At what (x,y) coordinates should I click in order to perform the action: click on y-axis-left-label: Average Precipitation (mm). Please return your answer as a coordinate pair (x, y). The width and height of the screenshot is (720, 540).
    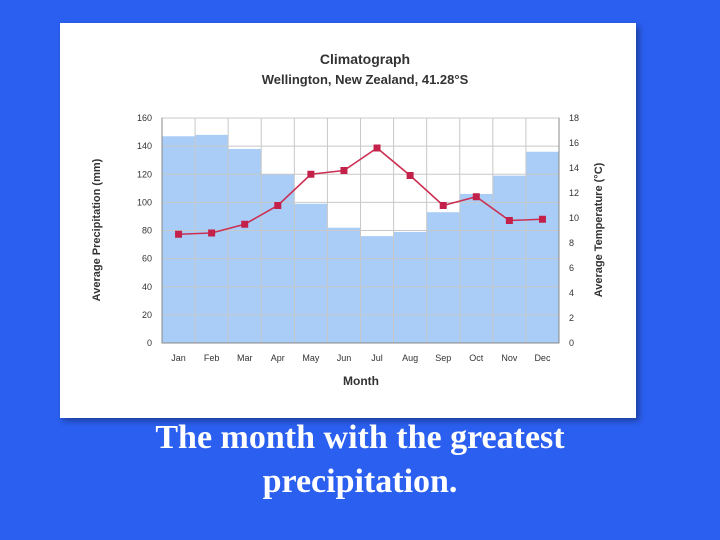
    Looking at the image, I should click on (97, 229).